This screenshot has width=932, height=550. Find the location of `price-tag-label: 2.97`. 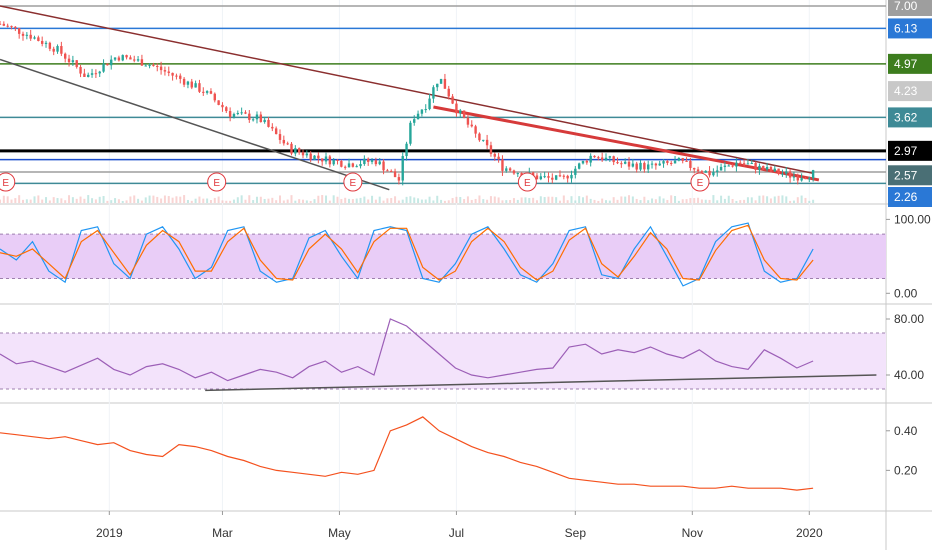

price-tag-label: 2.97 is located at coordinates (906, 151).